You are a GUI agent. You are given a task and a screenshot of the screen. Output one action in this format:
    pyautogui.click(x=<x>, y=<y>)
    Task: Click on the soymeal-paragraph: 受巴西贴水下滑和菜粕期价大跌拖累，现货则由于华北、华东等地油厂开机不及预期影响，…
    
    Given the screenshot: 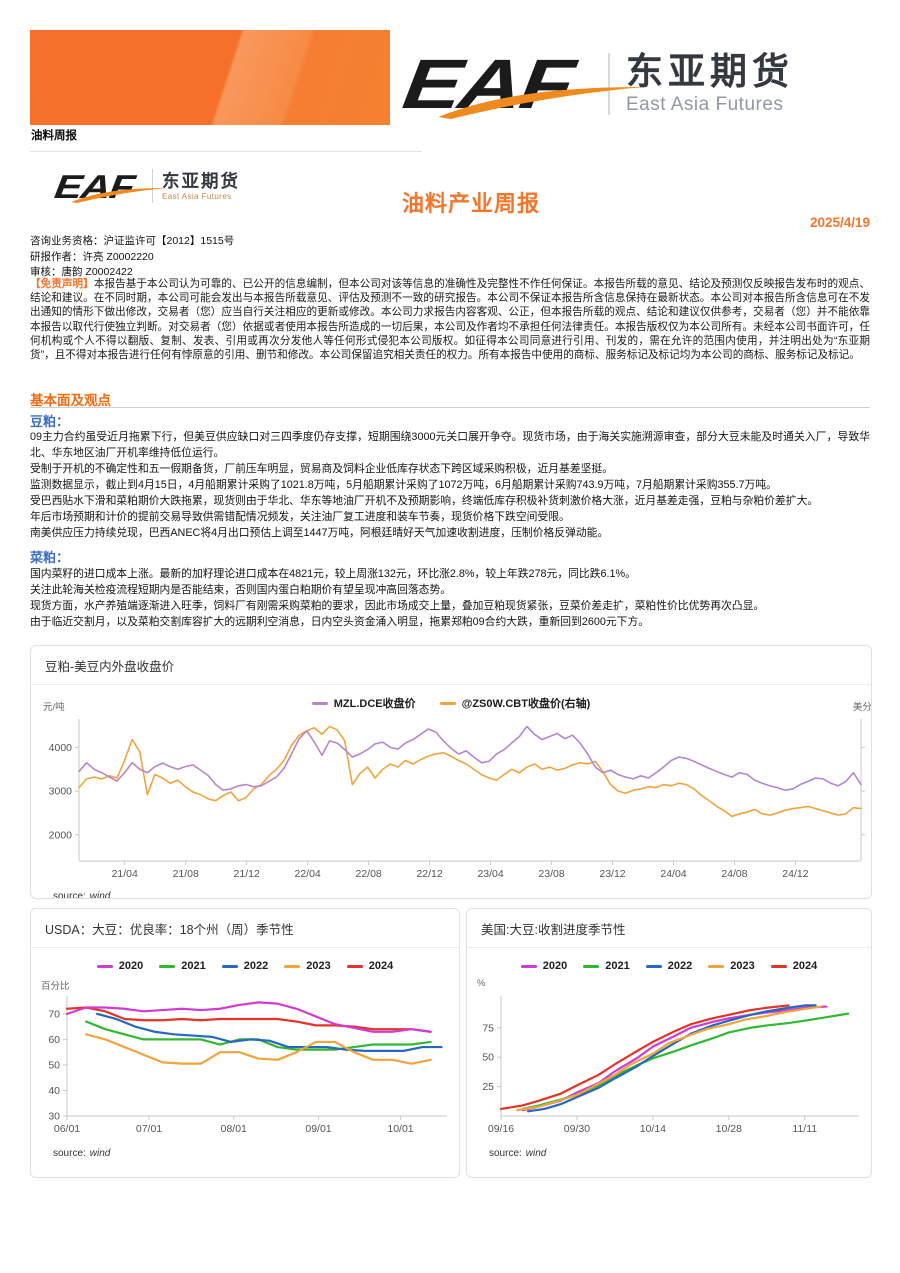 What is the action you would take?
    pyautogui.click(x=424, y=501)
    